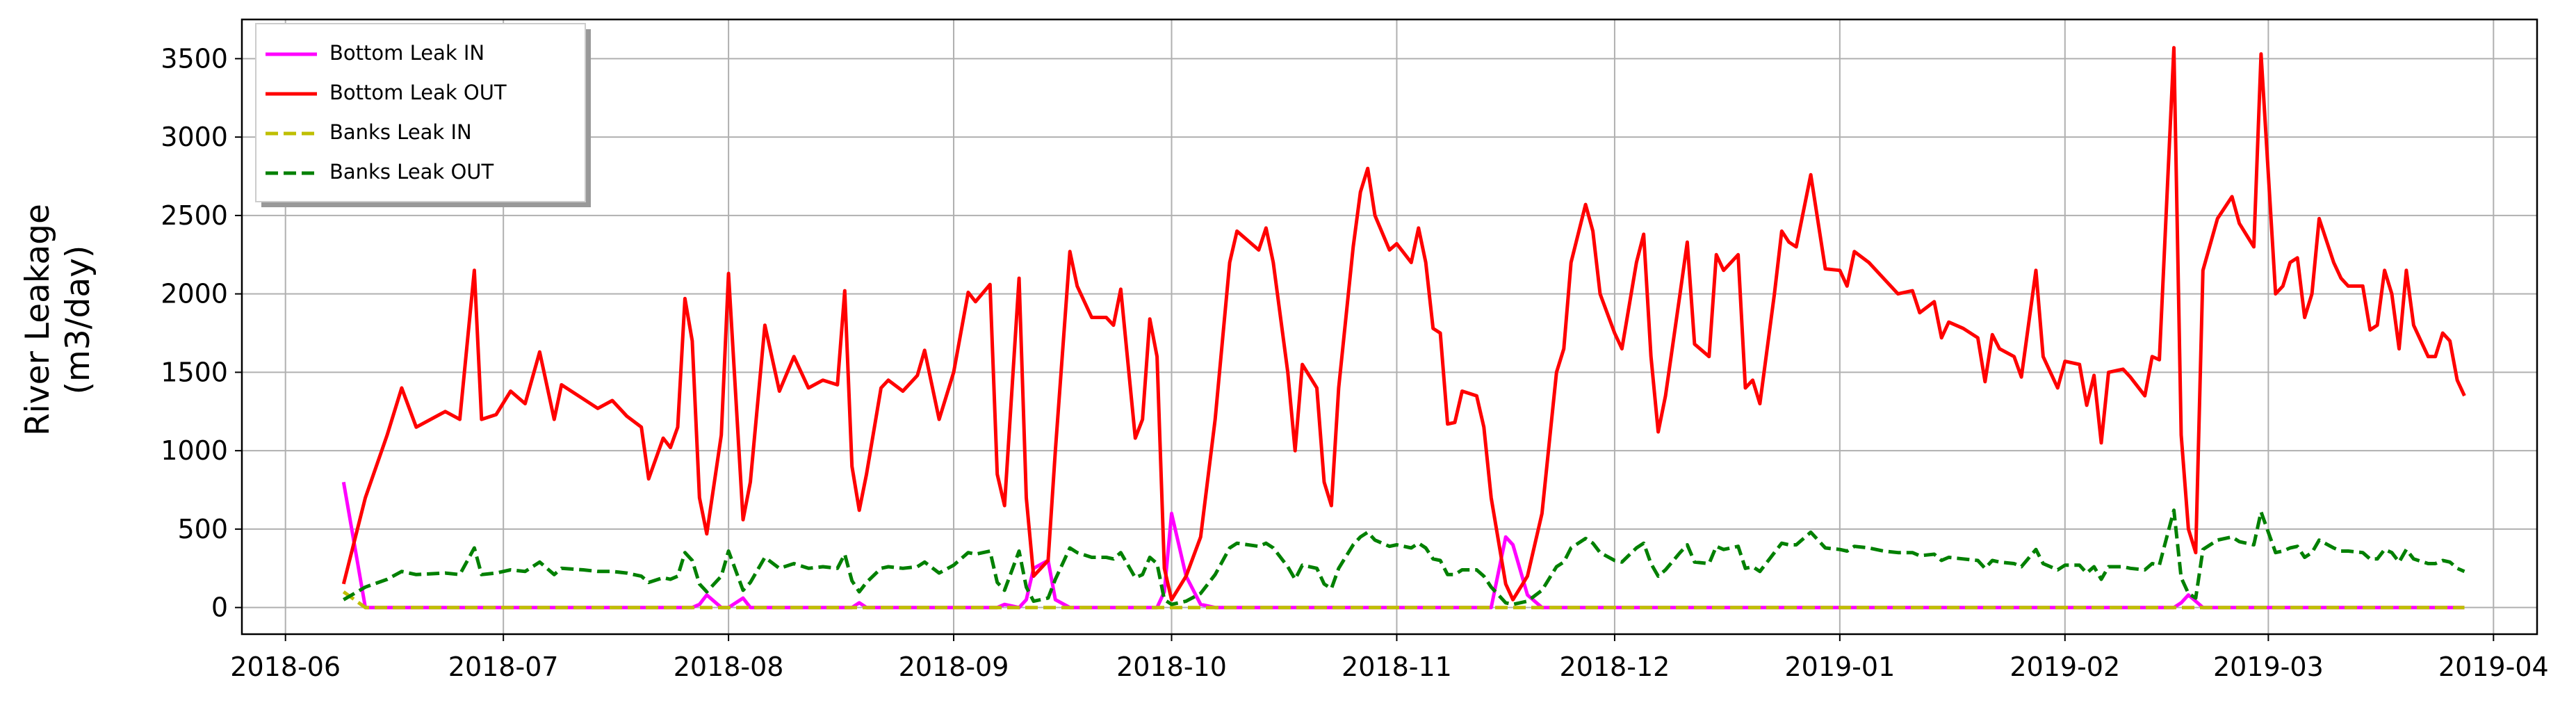 Image resolution: width=2576 pixels, height=719 pixels. I want to click on y-tick-label: 1000, so click(194, 450).